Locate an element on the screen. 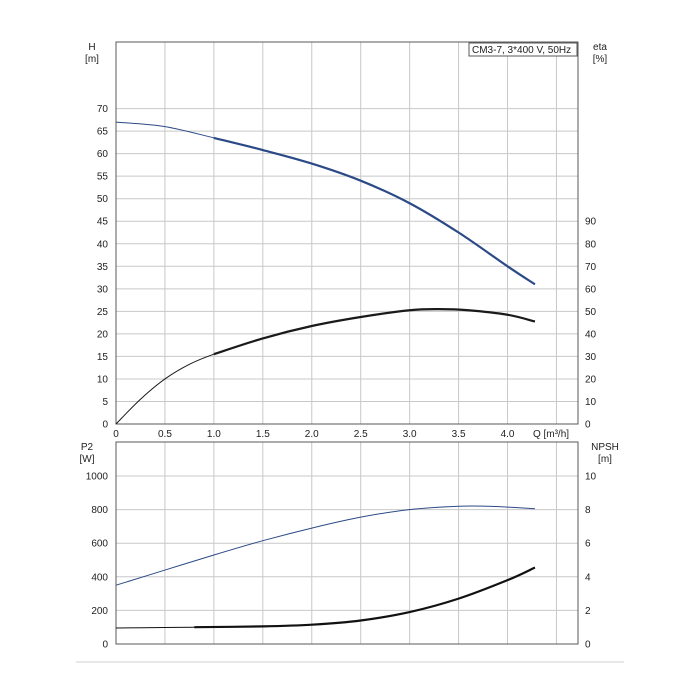  y-left-tick-label: 40 is located at coordinates (103, 244).